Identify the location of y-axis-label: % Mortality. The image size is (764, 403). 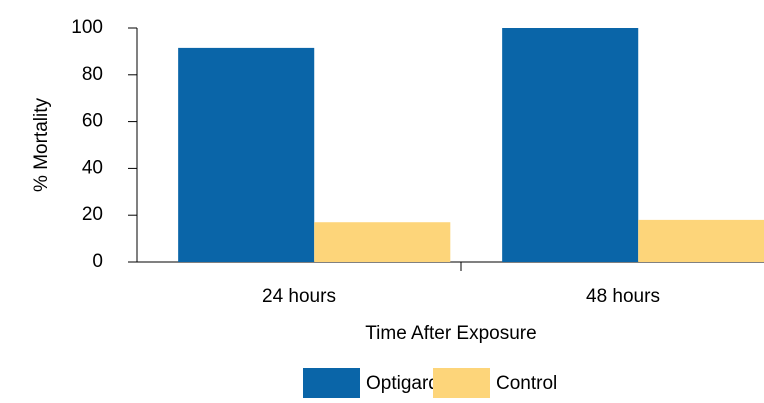
(41, 145).